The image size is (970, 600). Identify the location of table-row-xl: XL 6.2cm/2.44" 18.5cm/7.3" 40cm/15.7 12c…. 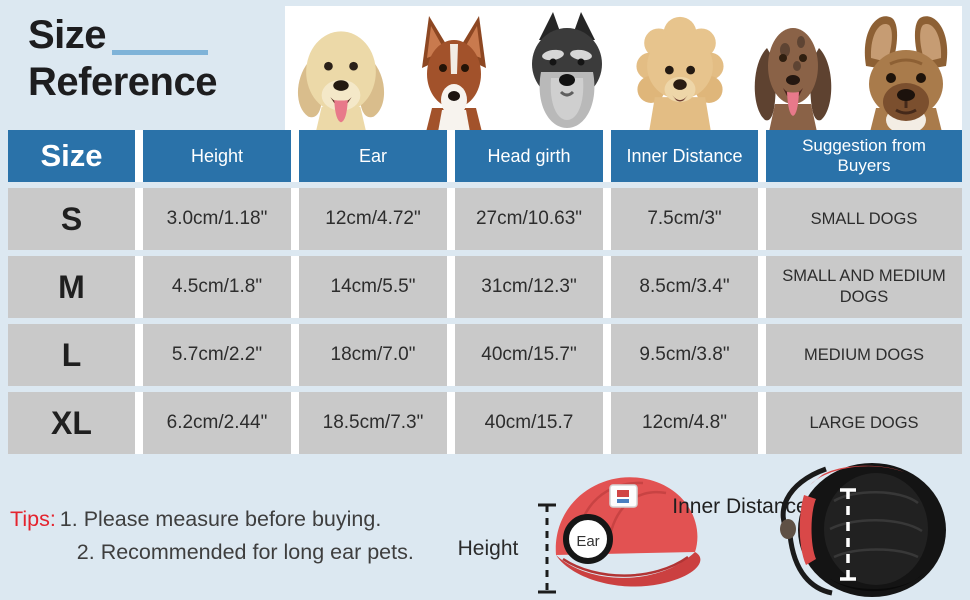
(485, 423).